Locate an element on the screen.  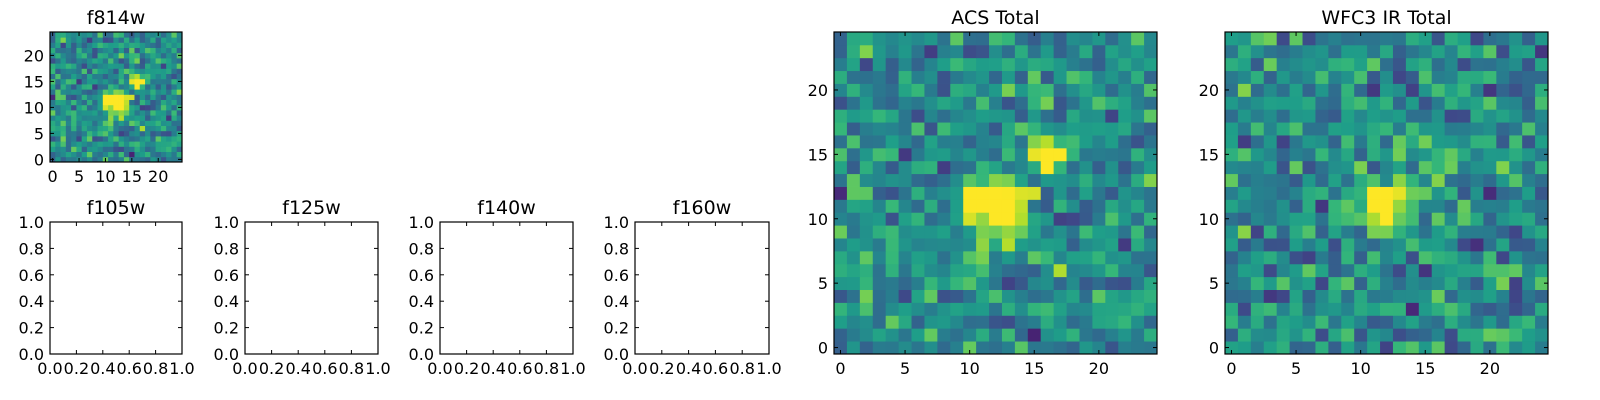
axes-frame is located at coordinates (311, 288).